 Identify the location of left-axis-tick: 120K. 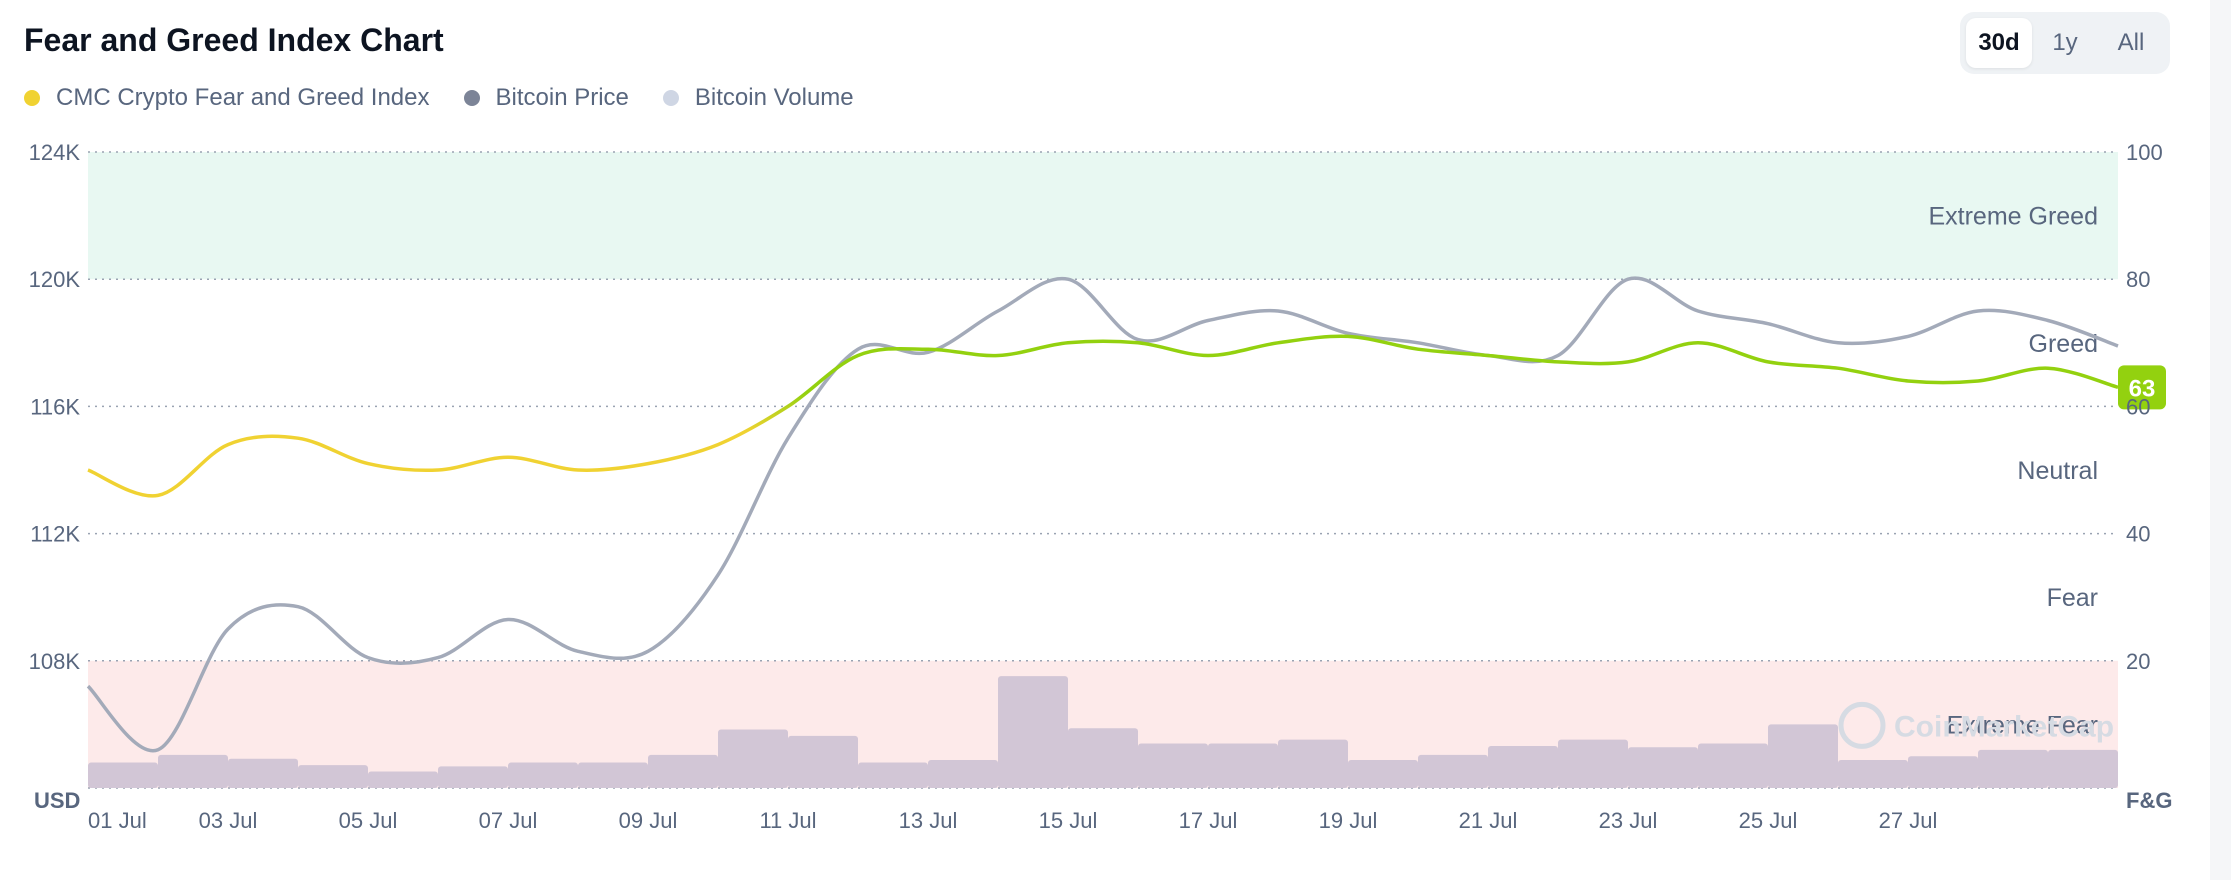
(55, 279).